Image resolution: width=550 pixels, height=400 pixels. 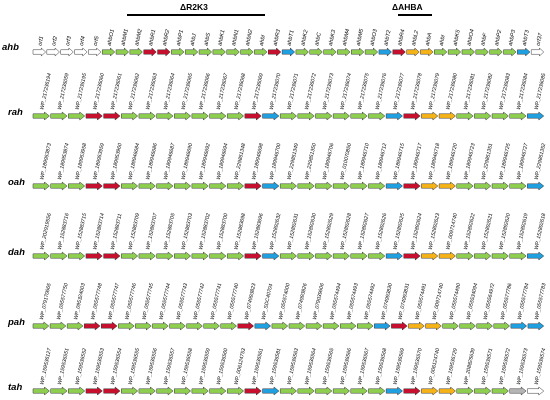 What do you see at coordinates (82, 92) in the screenshot?
I see `gene-id-rah-2: WP_217236195` at bounding box center [82, 92].